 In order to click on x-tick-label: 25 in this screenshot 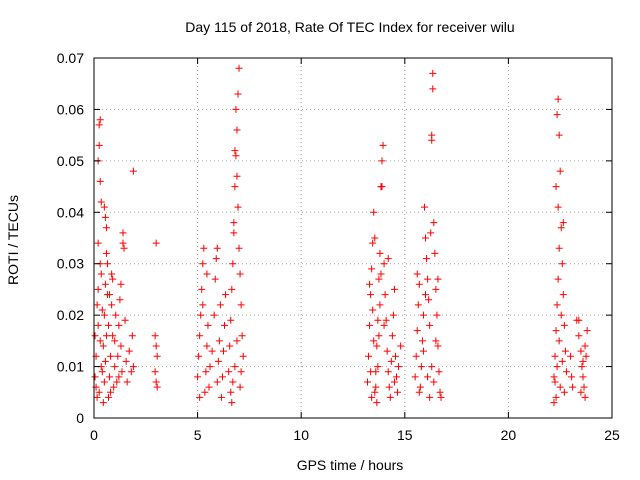, I will do `click(612, 435)`.